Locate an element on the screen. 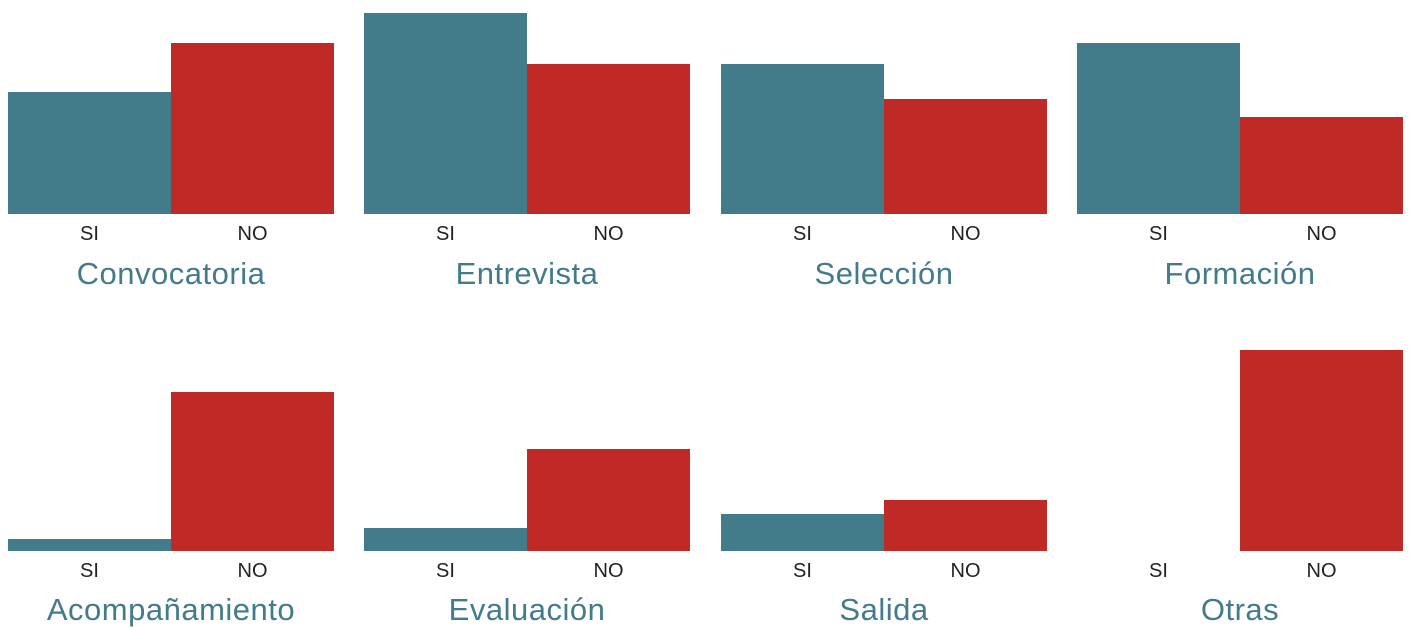  tick-label-entrevista-no: NO is located at coordinates (609, 234).